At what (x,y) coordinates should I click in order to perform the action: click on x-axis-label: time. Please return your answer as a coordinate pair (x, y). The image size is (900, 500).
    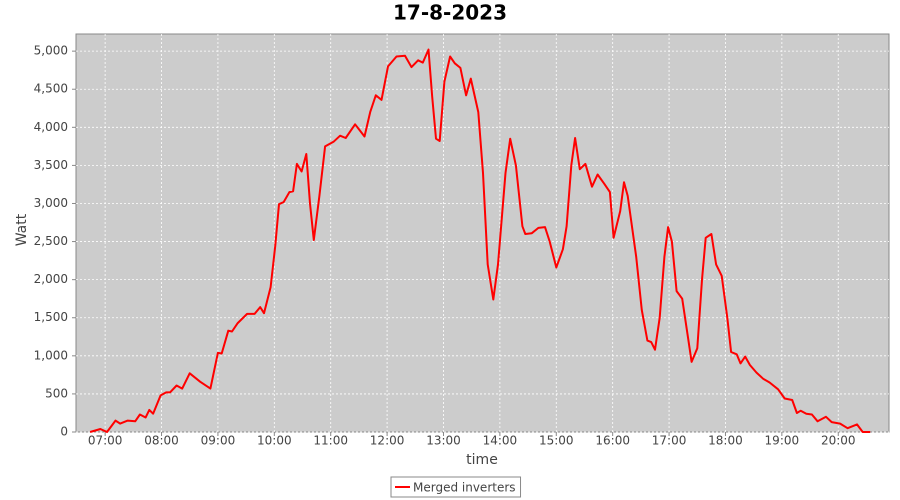
    Looking at the image, I should click on (482, 460).